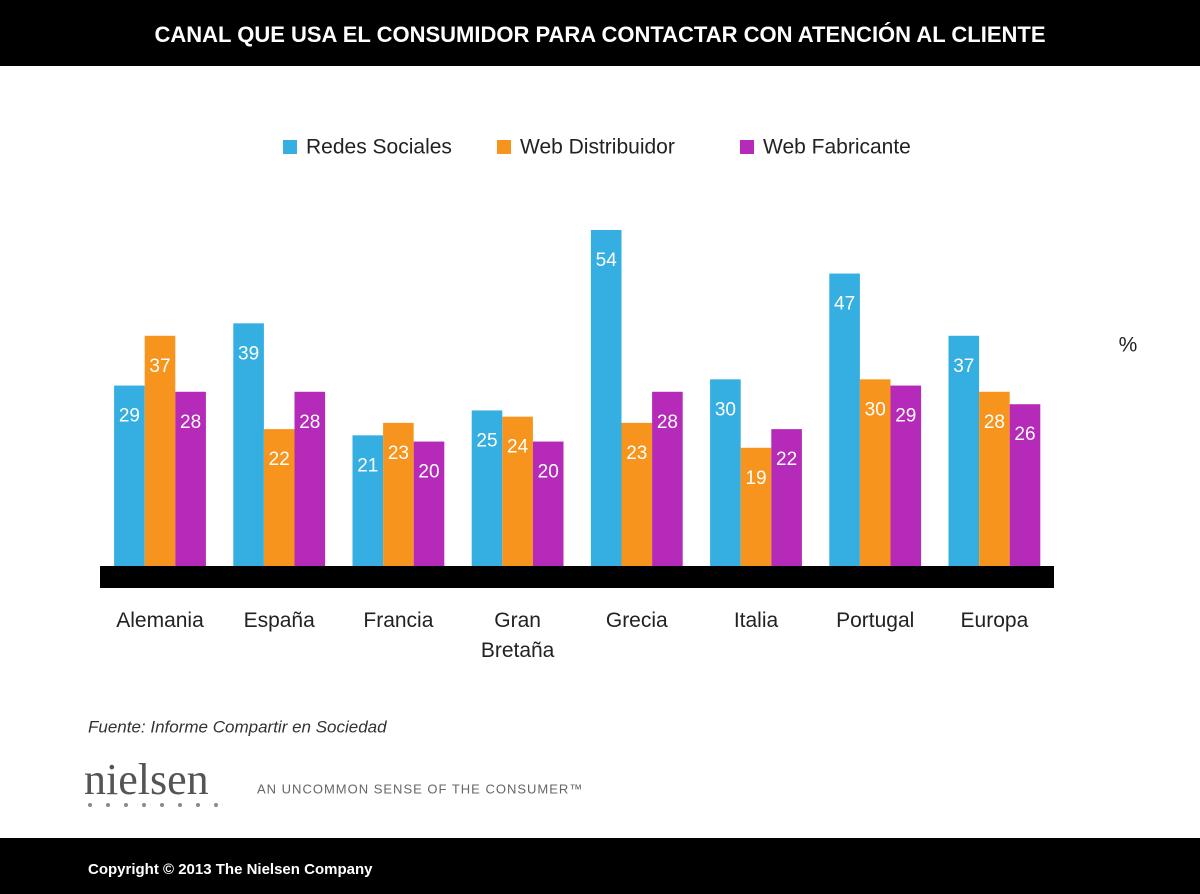 The image size is (1200, 894). Describe the element at coordinates (379, 147) in the screenshot. I see `legend-label: Redes Sociales` at that location.